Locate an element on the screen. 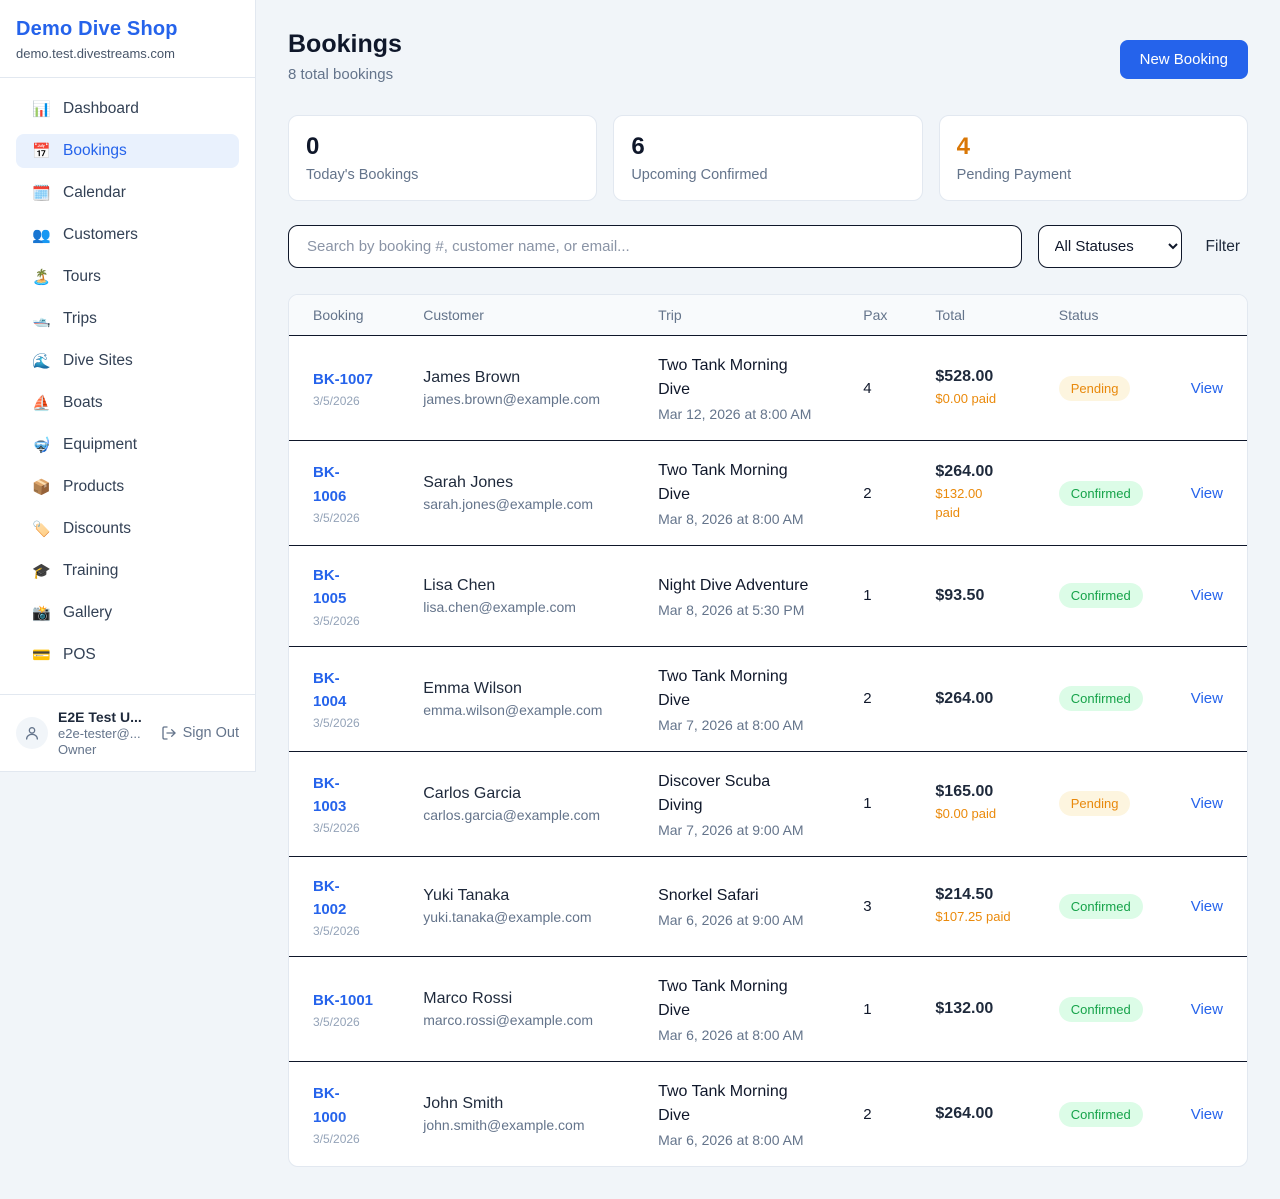  sidebar-item-equipment: 🤿 Equipment is located at coordinates (127, 445).